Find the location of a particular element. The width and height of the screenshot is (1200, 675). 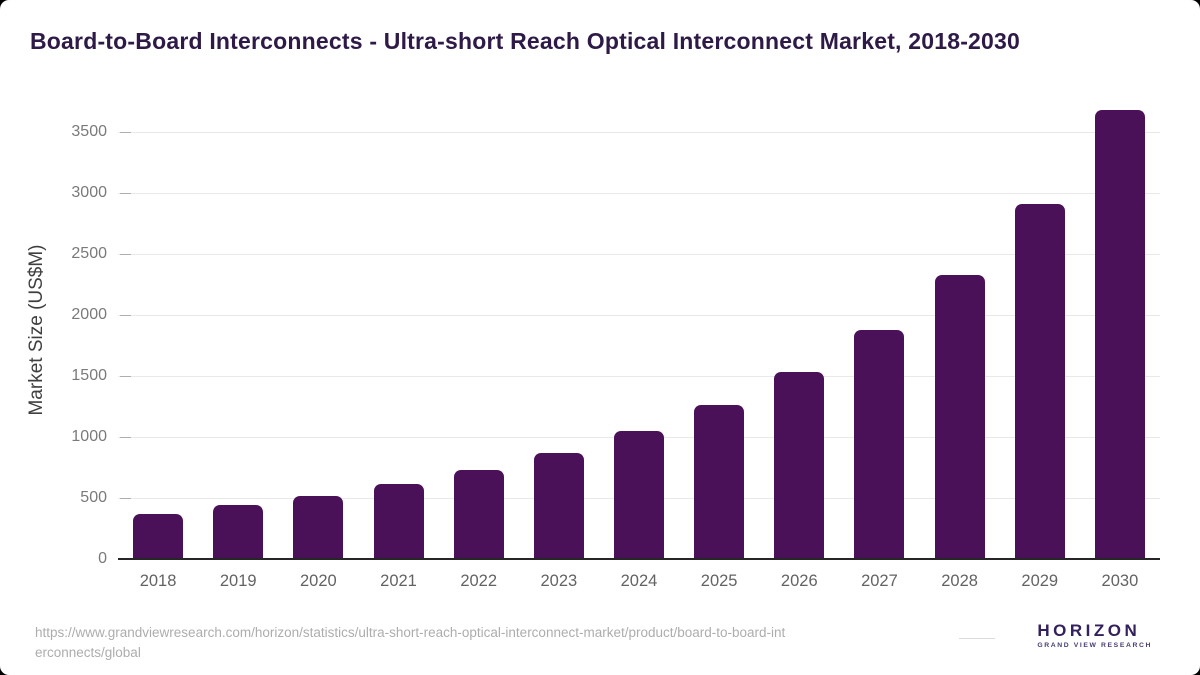

x-tick-label-2019: 2019 is located at coordinates (238, 581).